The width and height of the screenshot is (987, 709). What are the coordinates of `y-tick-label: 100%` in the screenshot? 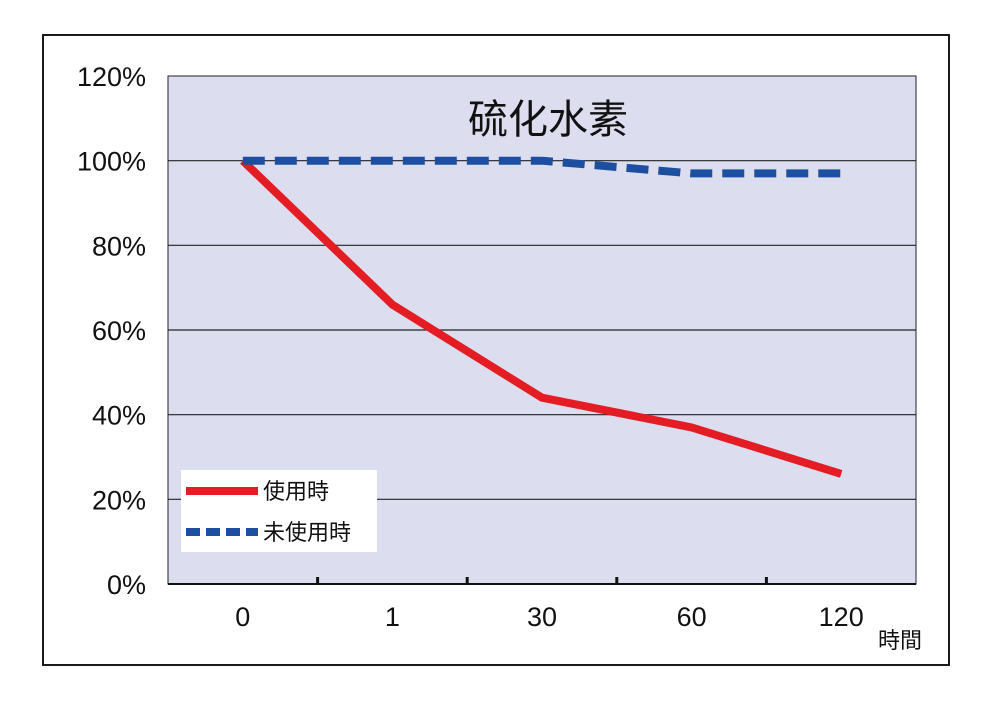 It's located at (111, 162).